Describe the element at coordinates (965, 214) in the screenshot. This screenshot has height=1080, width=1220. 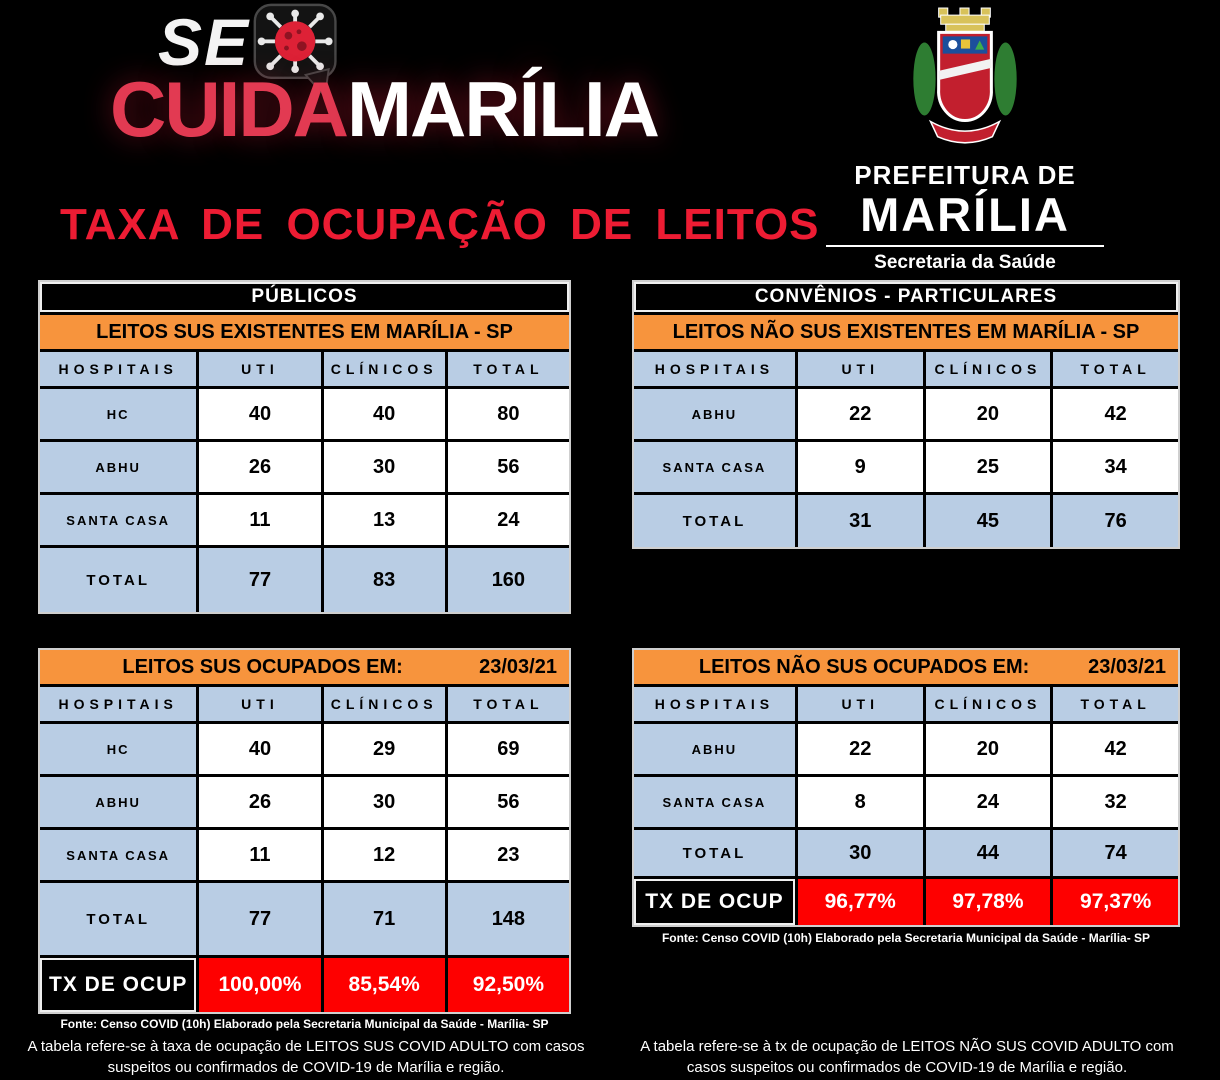
I see `logo-city-name: MARÍLIA` at that location.